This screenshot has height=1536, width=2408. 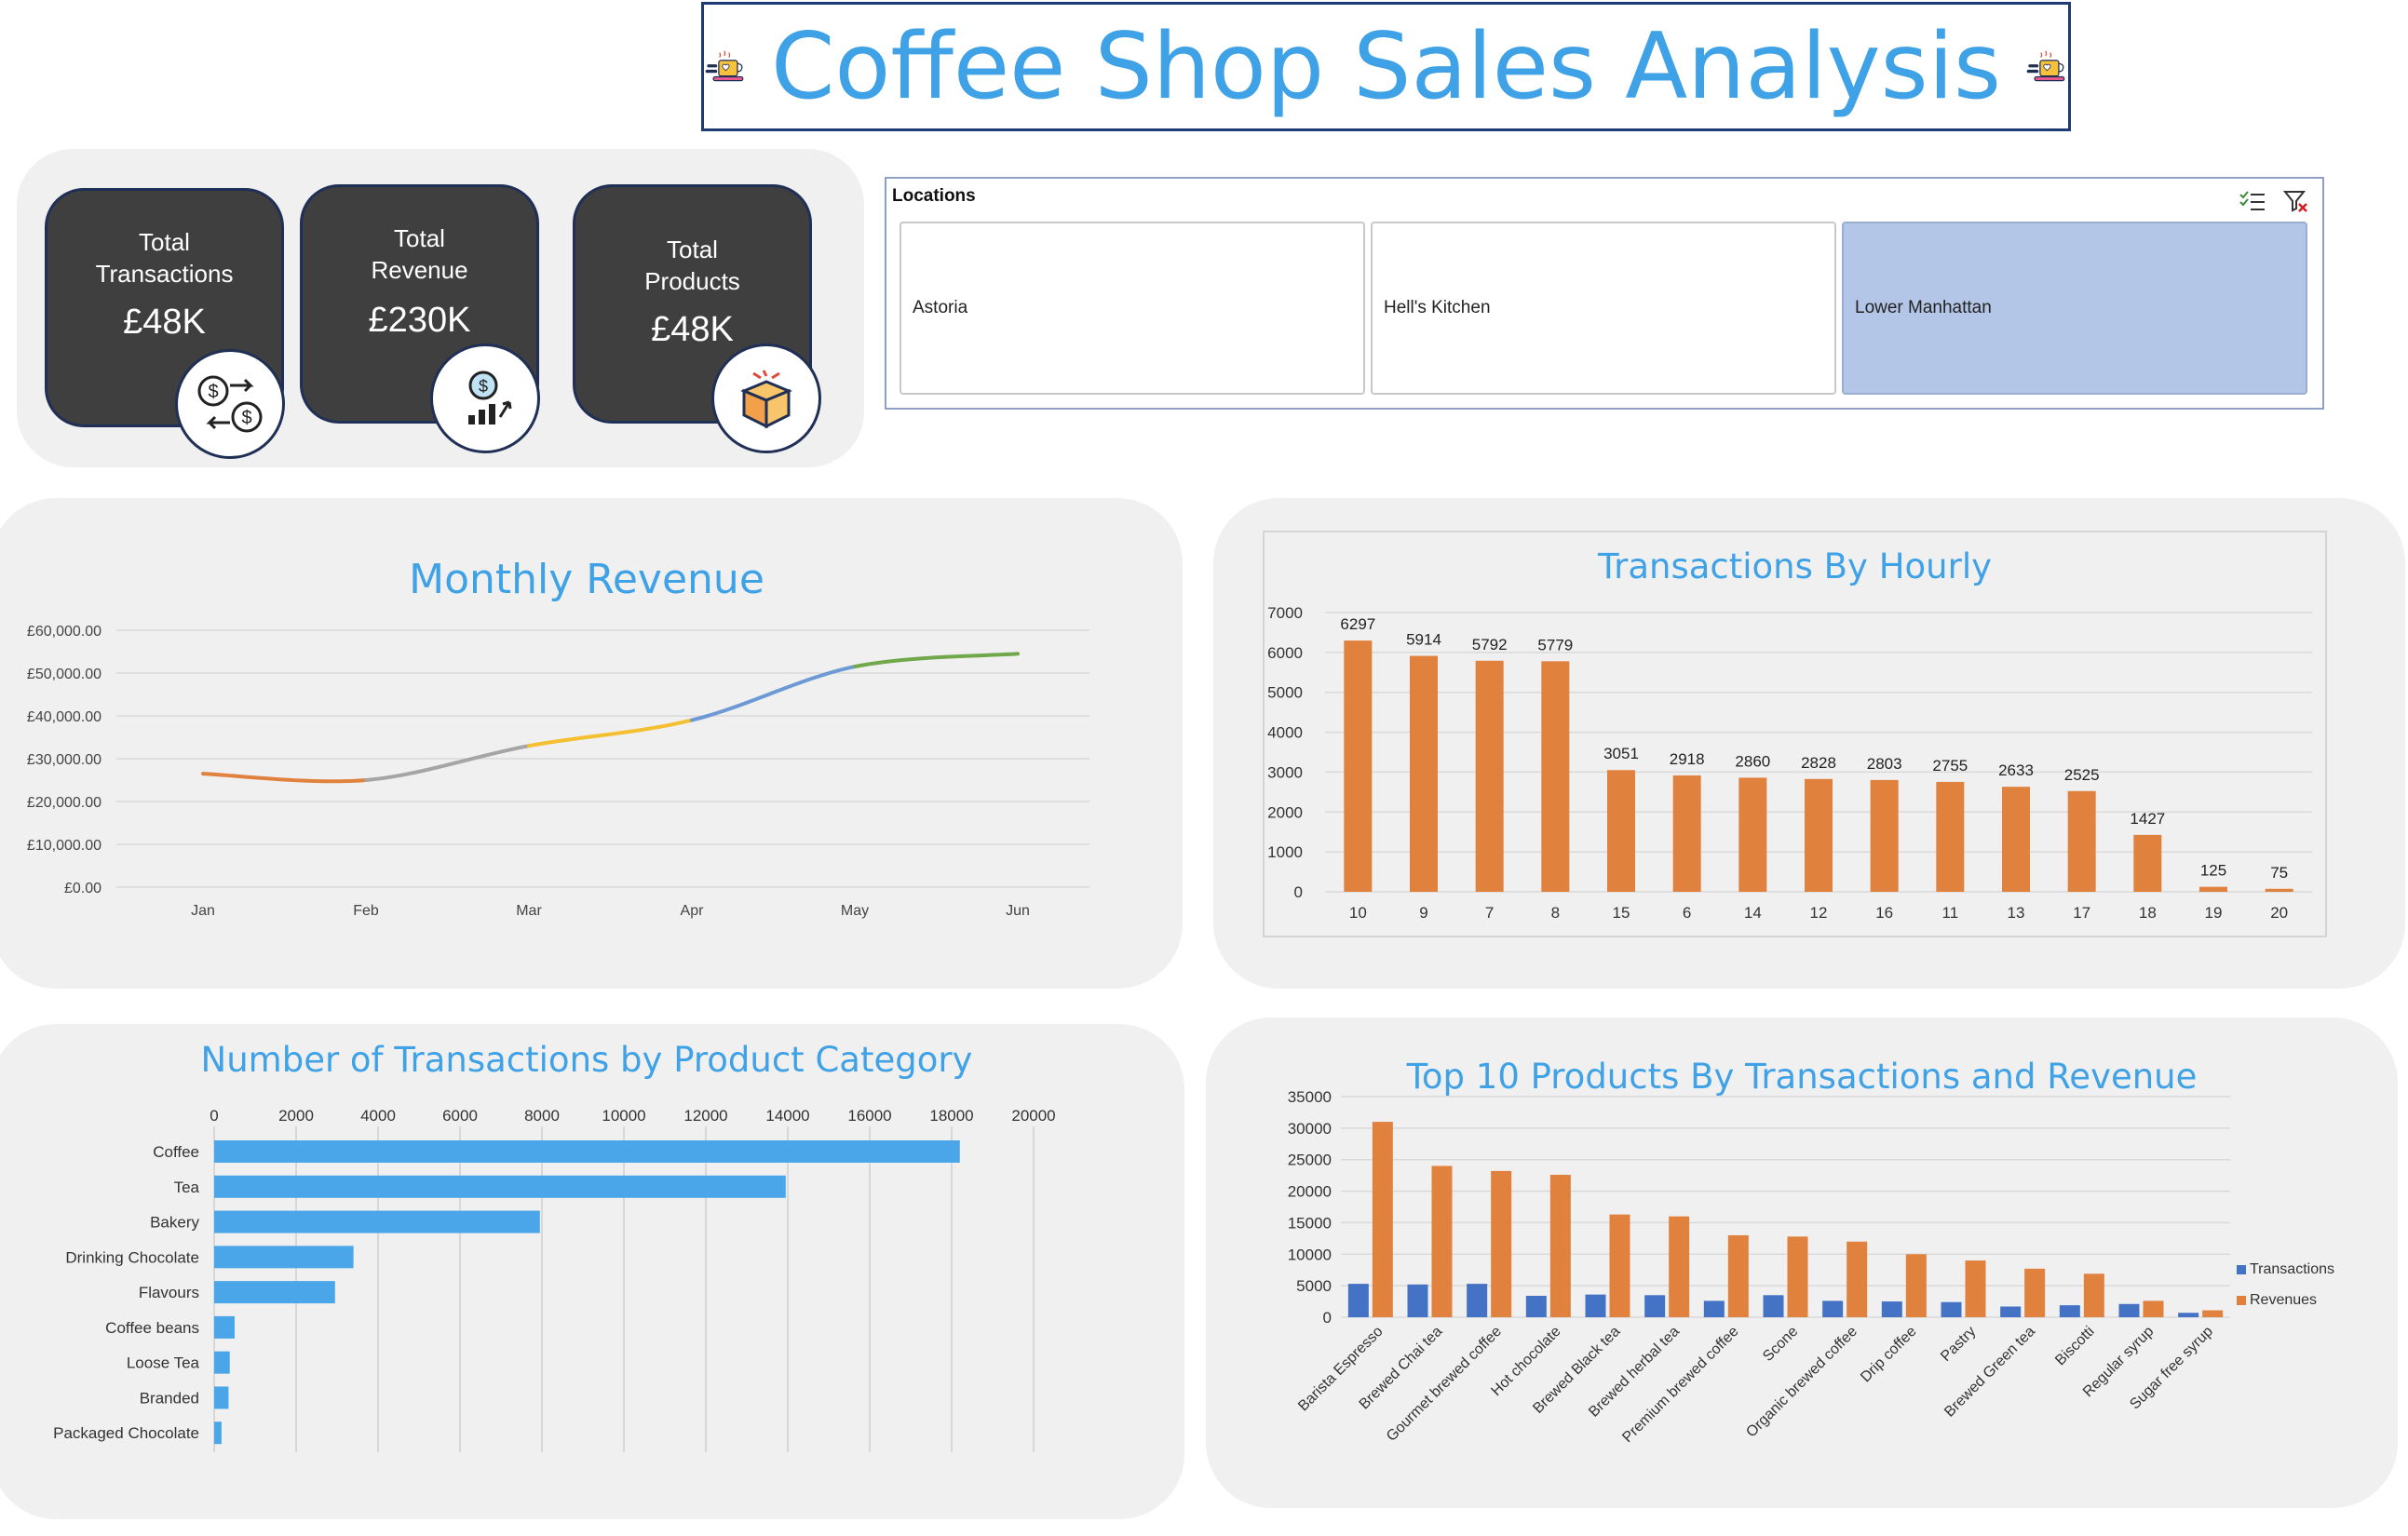 I want to click on y-tick-label: Tea, so click(x=187, y=1187).